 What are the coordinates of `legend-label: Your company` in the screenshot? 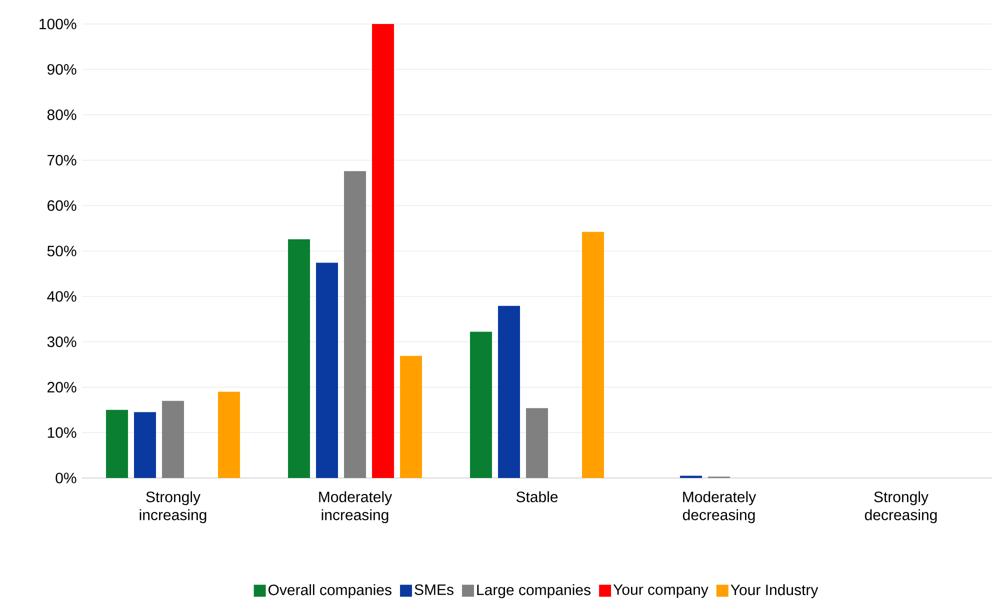 It's located at (660, 591).